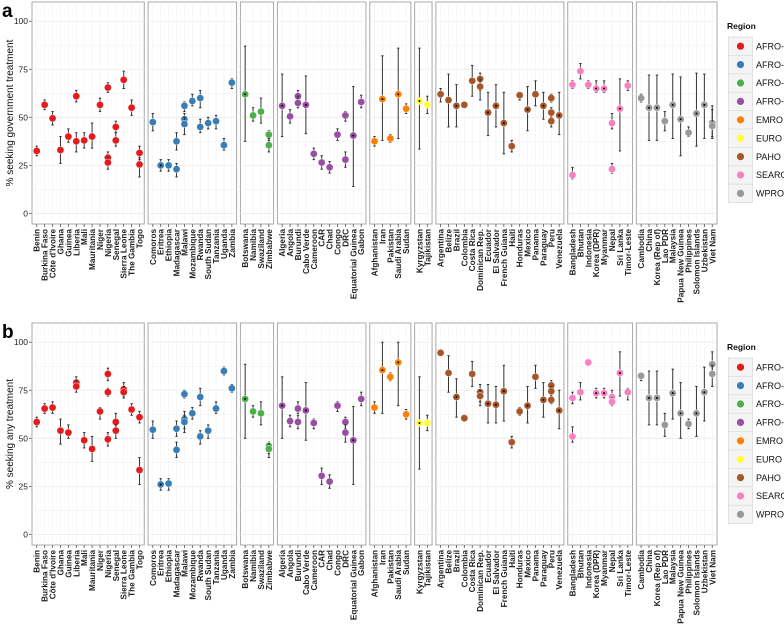  I want to click on x-tick-label: Niger, so click(100, 560).